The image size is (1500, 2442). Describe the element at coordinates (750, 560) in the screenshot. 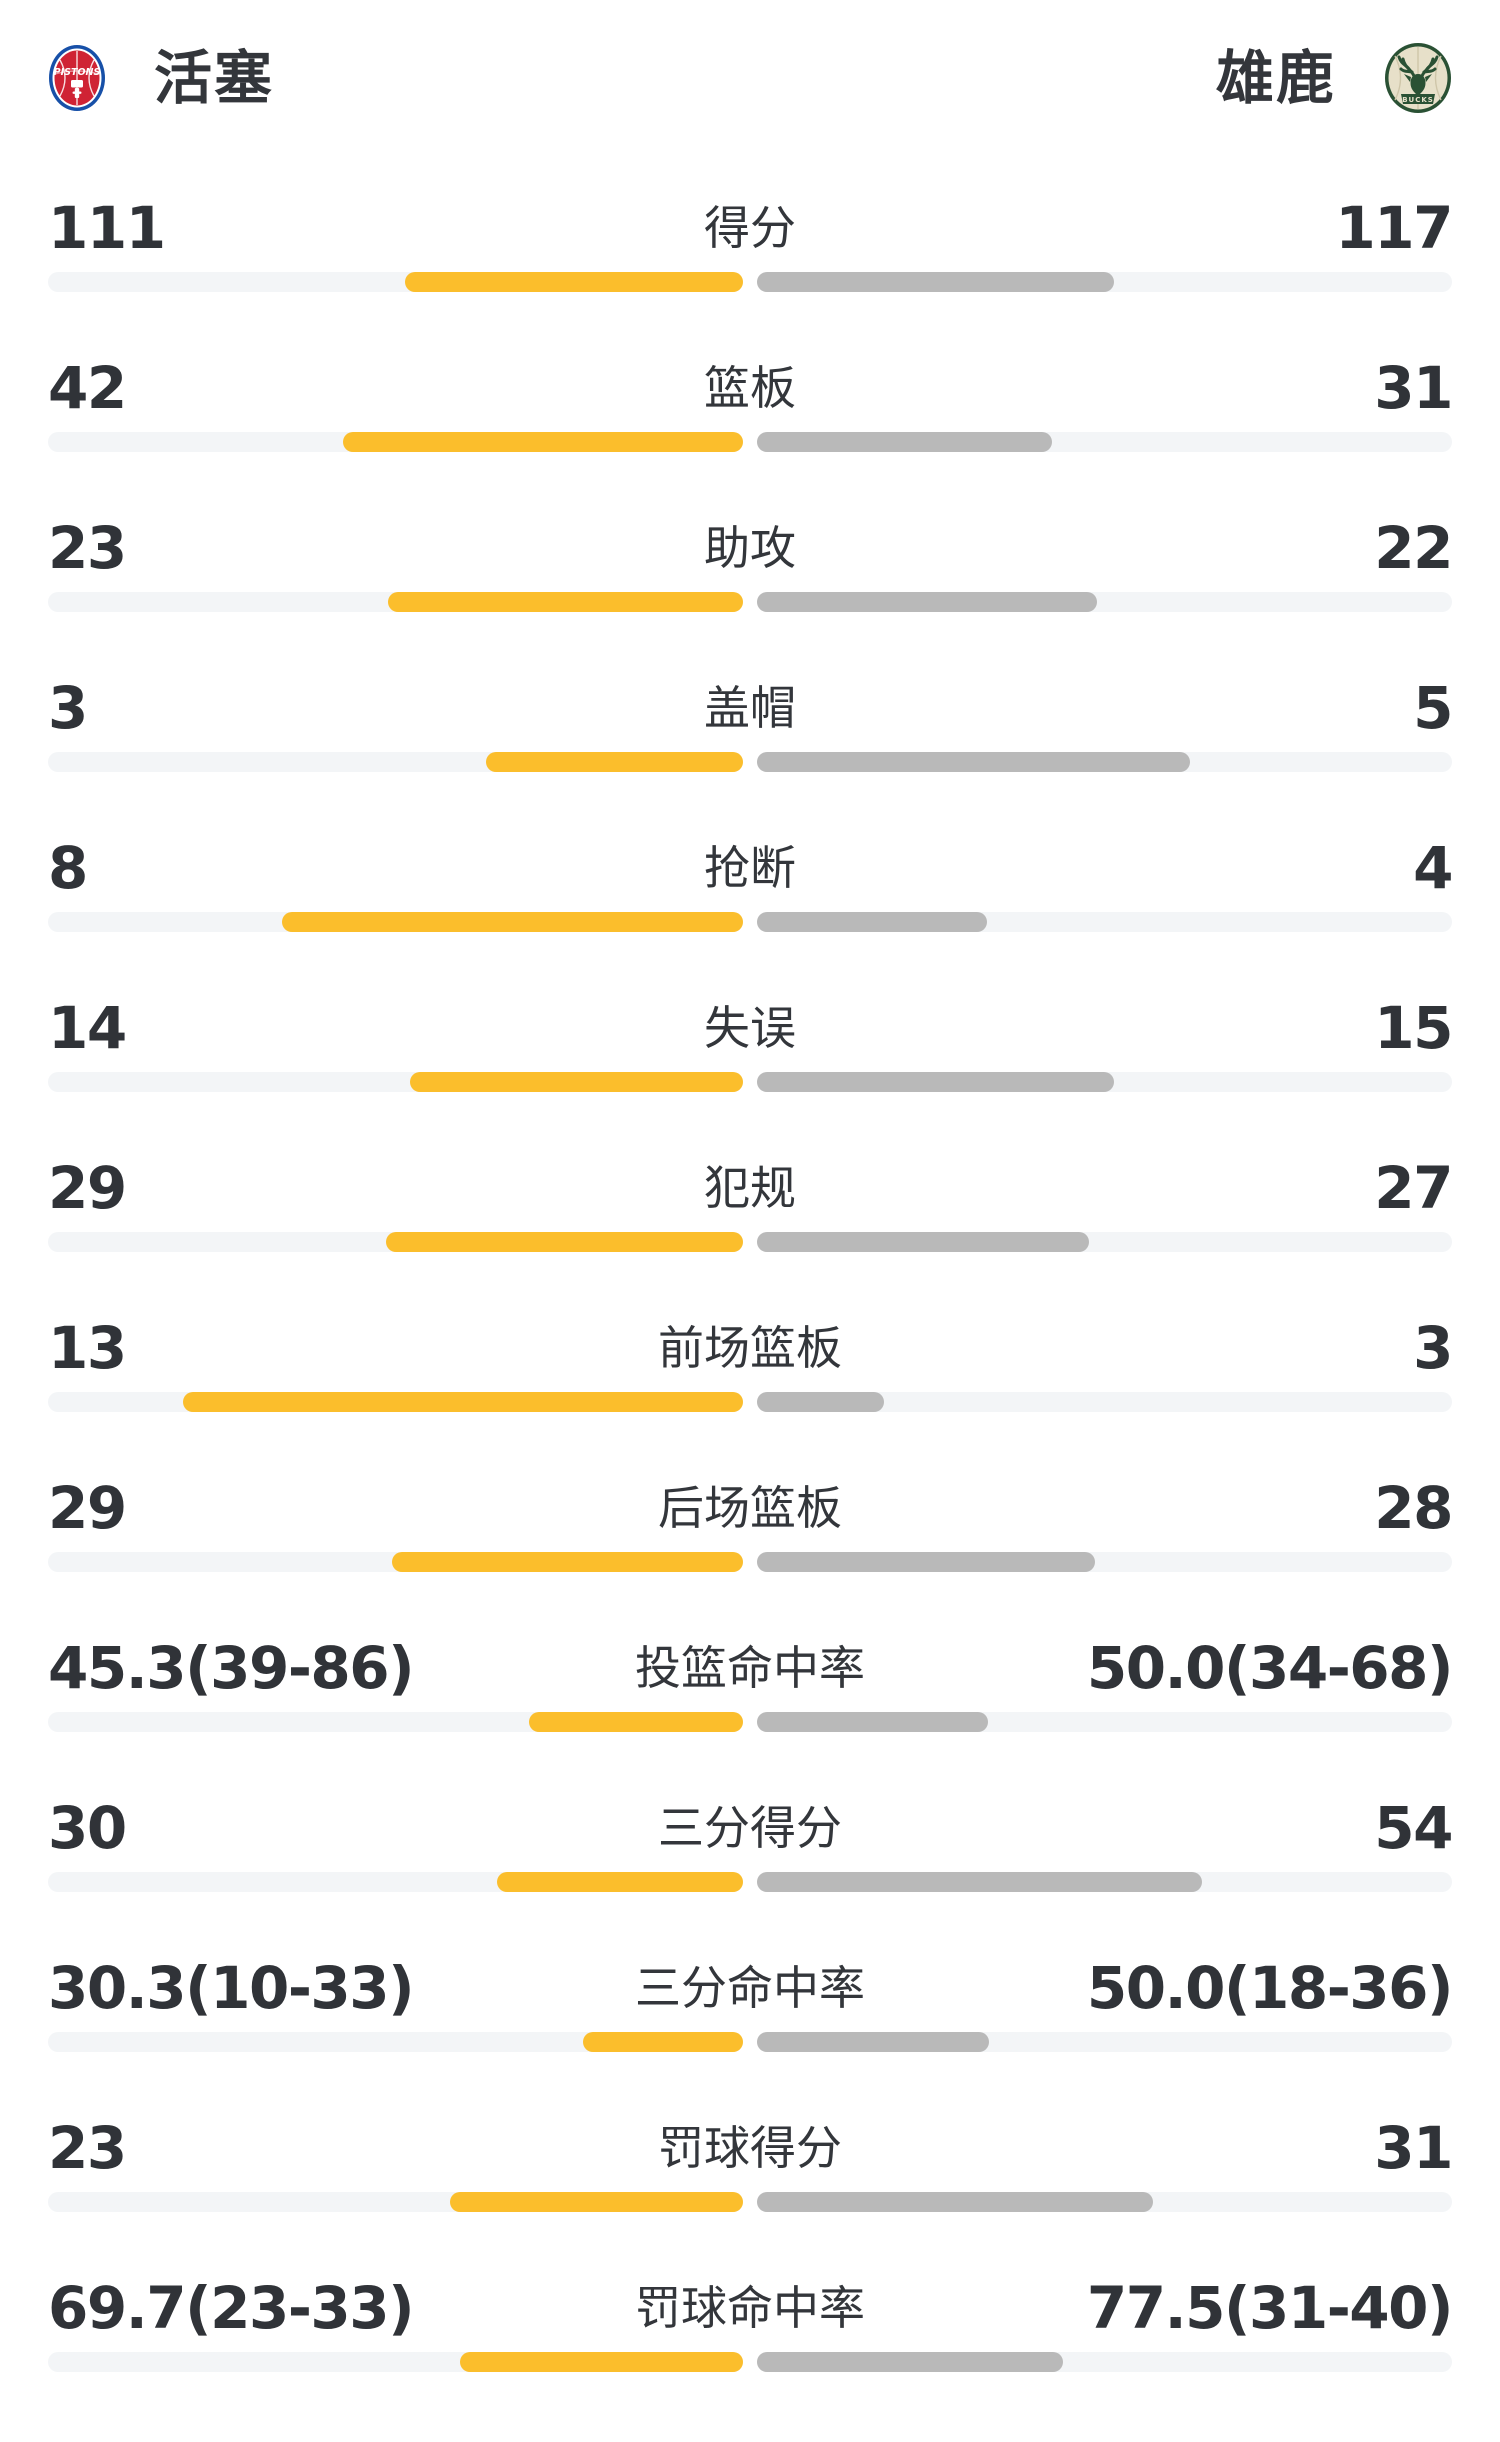

I see `stat-row: 23 助攻 22` at that location.